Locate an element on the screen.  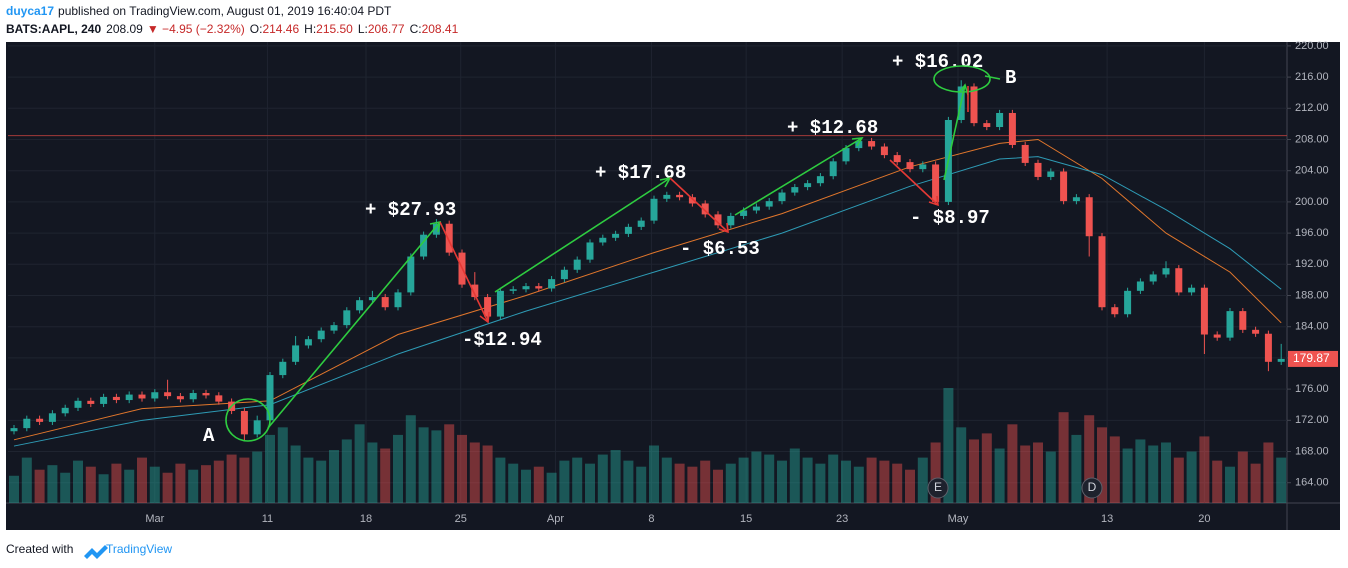
x-tick-label: 11 is located at coordinates (267, 519).